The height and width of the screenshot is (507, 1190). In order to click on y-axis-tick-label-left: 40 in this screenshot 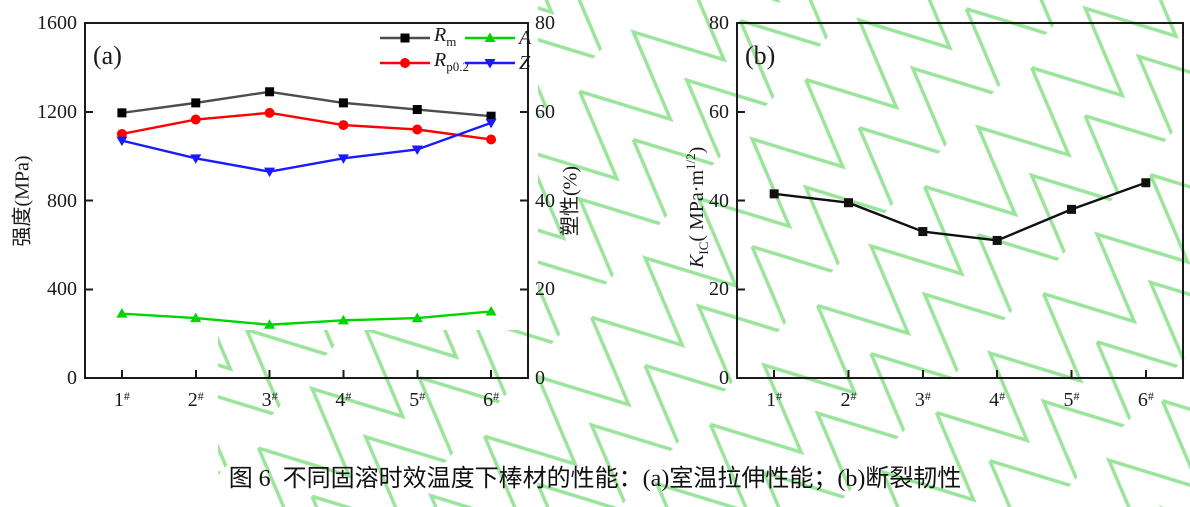, I will do `click(719, 200)`.